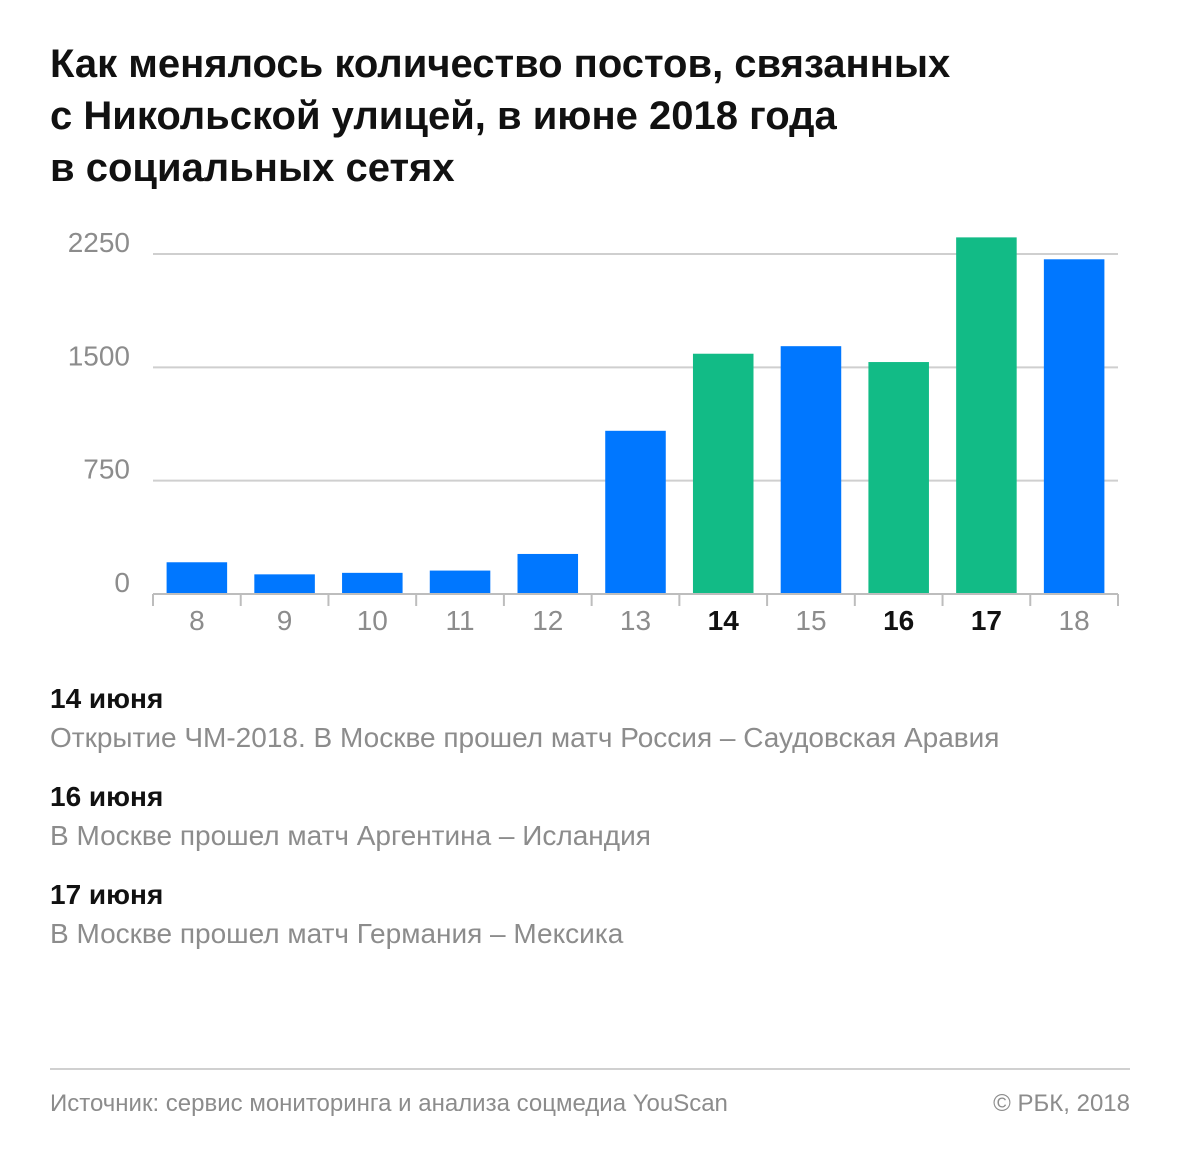 Image resolution: width=1180 pixels, height=1154 pixels. What do you see at coordinates (1061, 1103) in the screenshot?
I see `copyright-text: © РБК, 2018` at bounding box center [1061, 1103].